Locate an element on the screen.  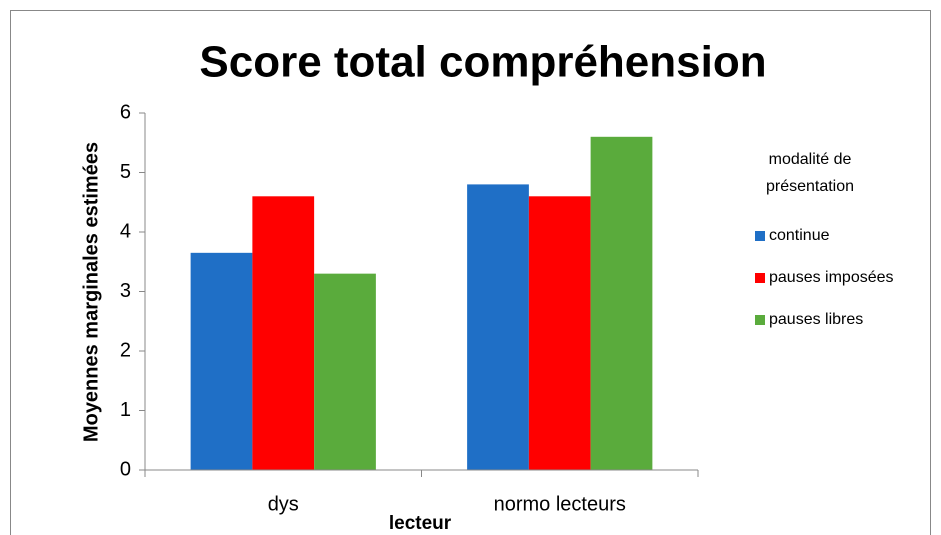
legend-title: modalité de présentation is located at coordinates (810, 173).